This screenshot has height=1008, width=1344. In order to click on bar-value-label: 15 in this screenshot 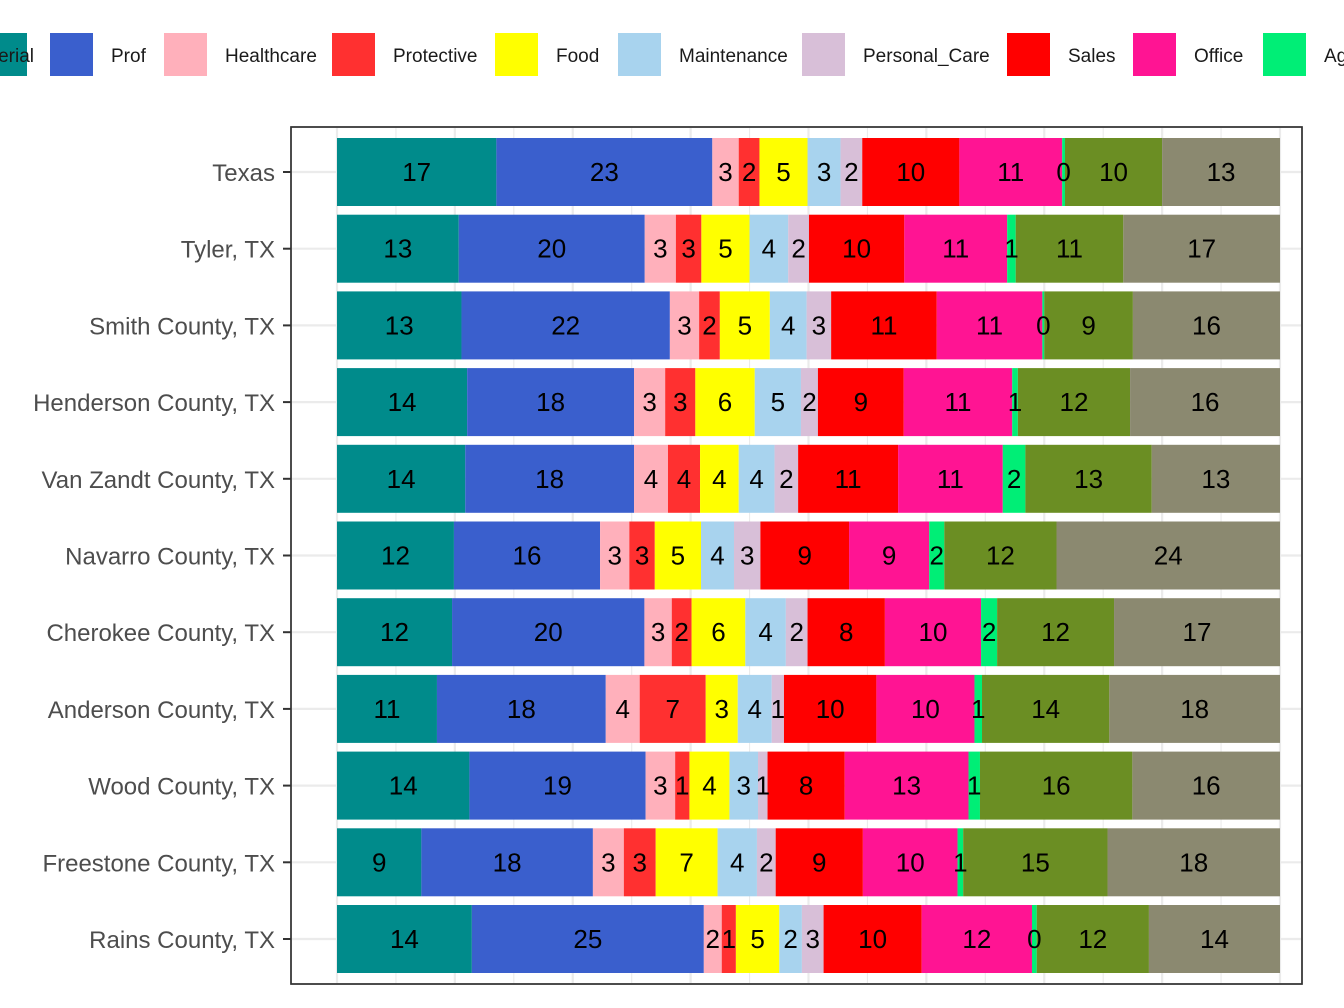, I will do `click(1035, 862)`.